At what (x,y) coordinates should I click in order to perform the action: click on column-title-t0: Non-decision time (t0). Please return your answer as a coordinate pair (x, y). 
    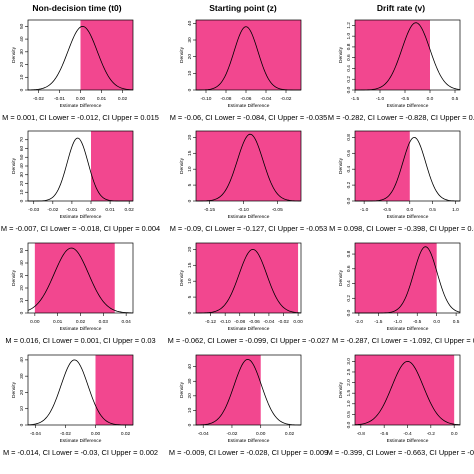
    Looking at the image, I should click on (77, 8).